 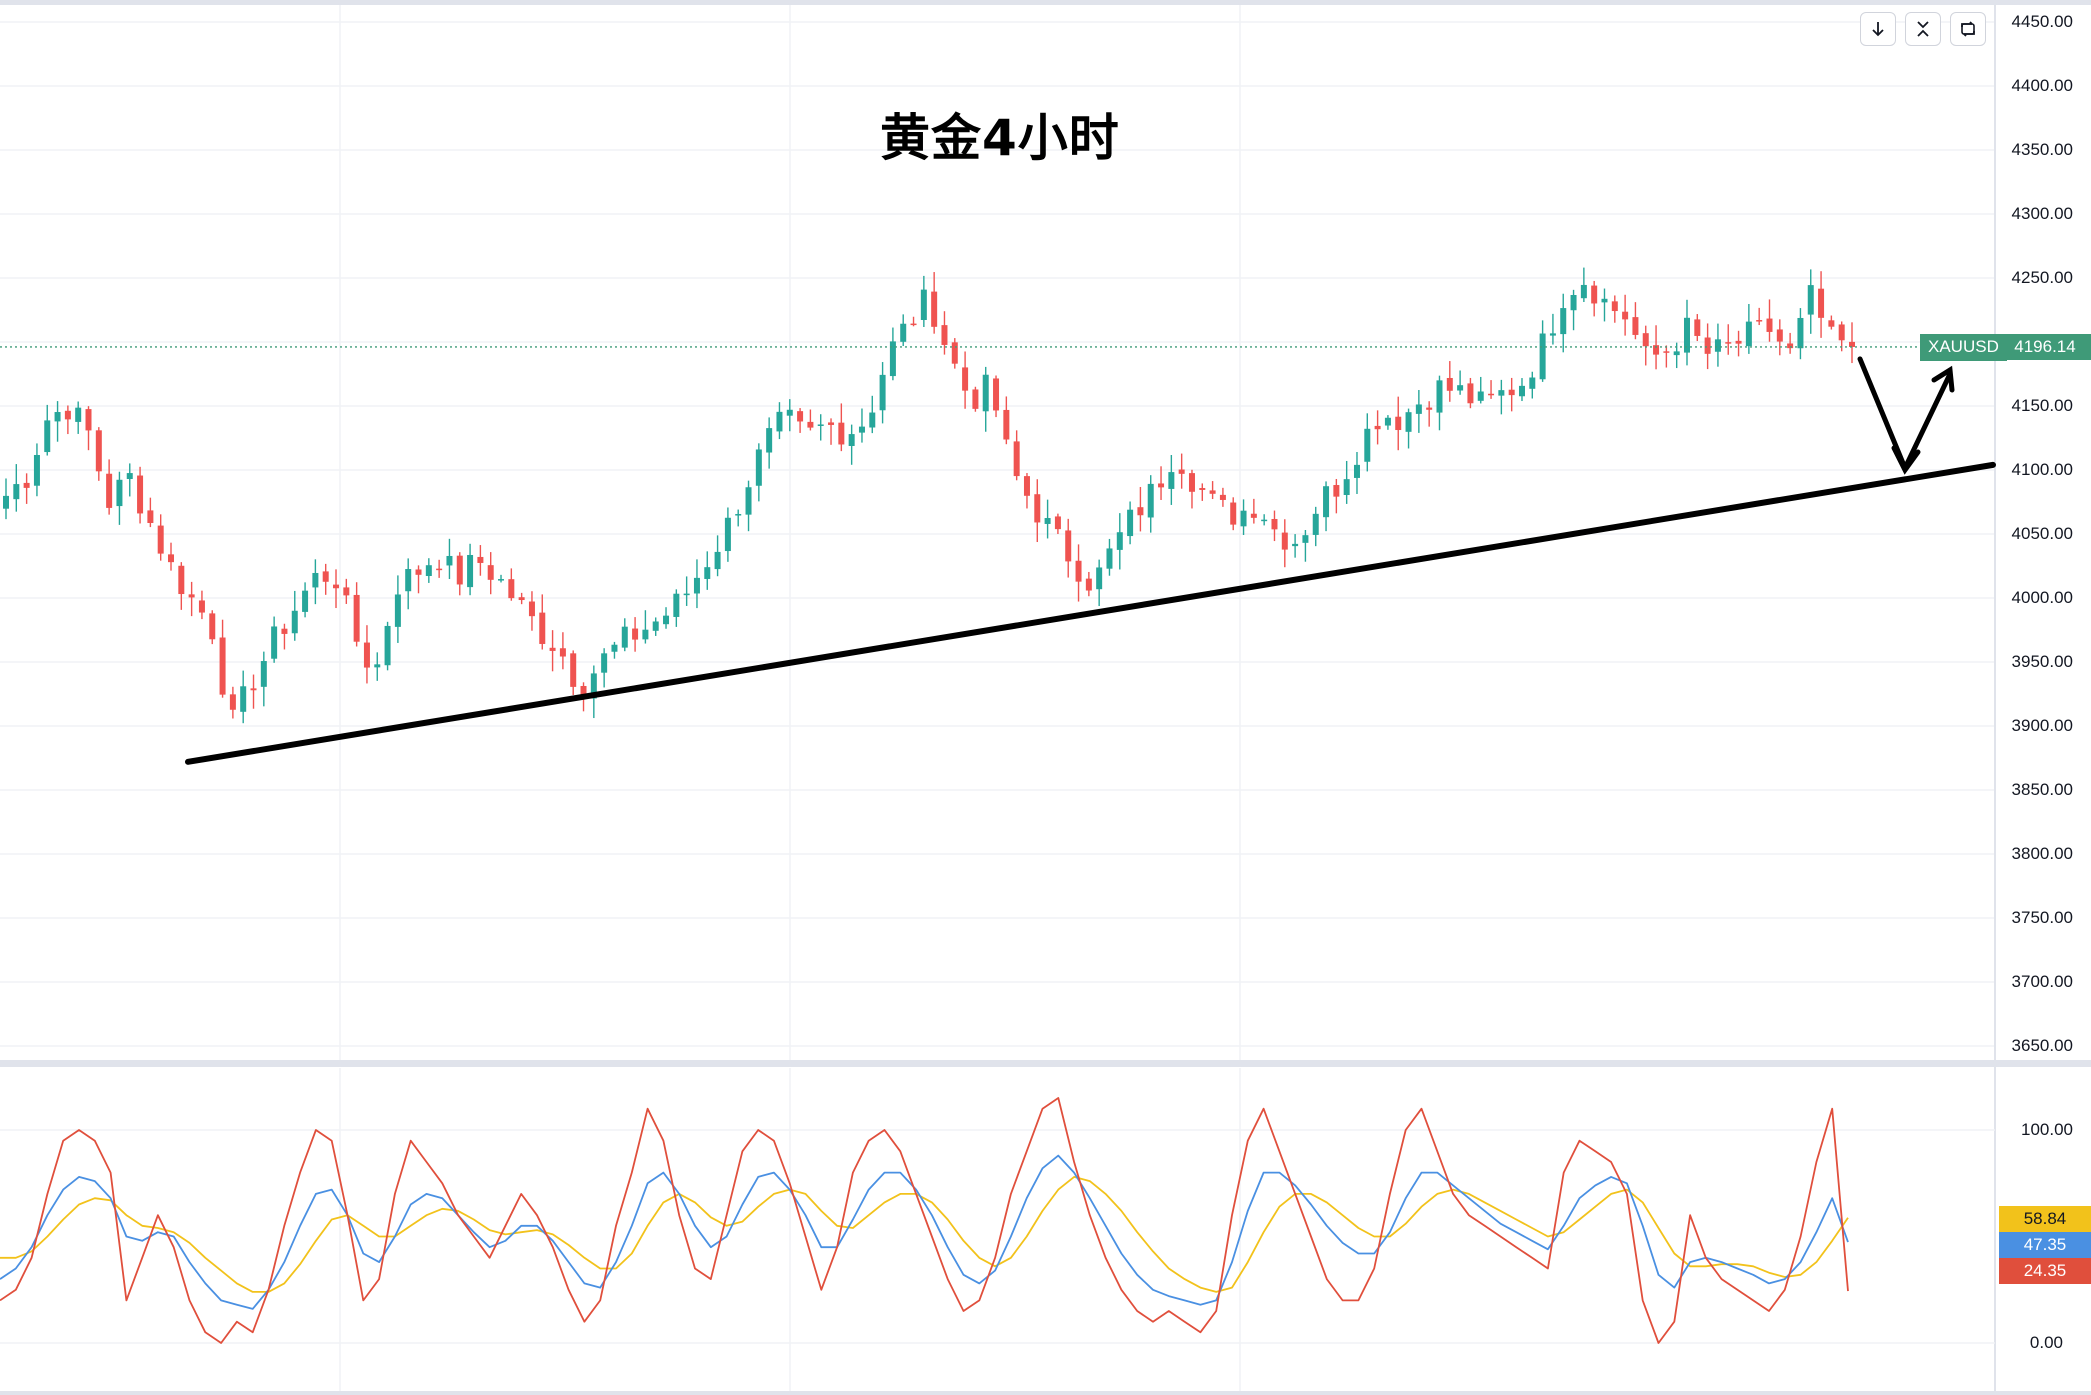 I want to click on price-tick-label: 3750.00, so click(x=2042, y=917).